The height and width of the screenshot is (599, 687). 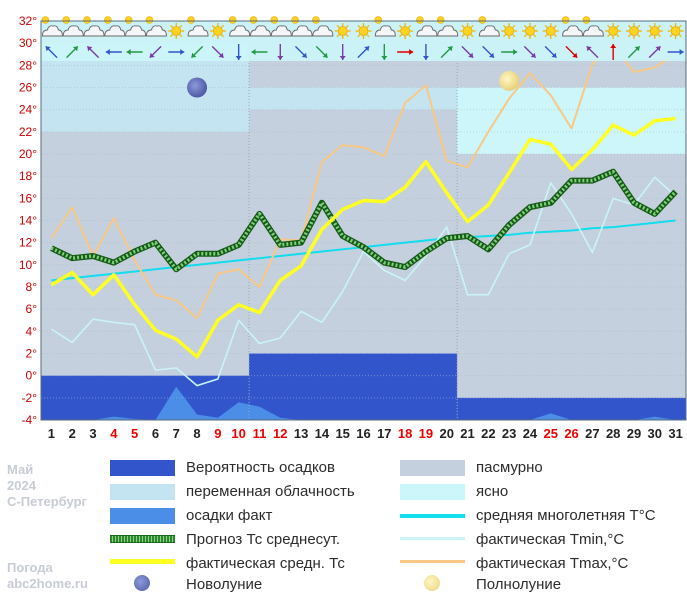 I want to click on x-tick-label: 1, so click(x=51, y=433).